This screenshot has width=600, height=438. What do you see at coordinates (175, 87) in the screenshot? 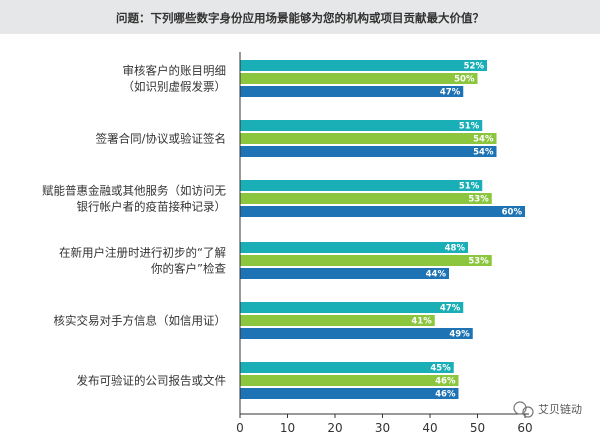
I see `category-label: （如识别虚假发票）` at bounding box center [175, 87].